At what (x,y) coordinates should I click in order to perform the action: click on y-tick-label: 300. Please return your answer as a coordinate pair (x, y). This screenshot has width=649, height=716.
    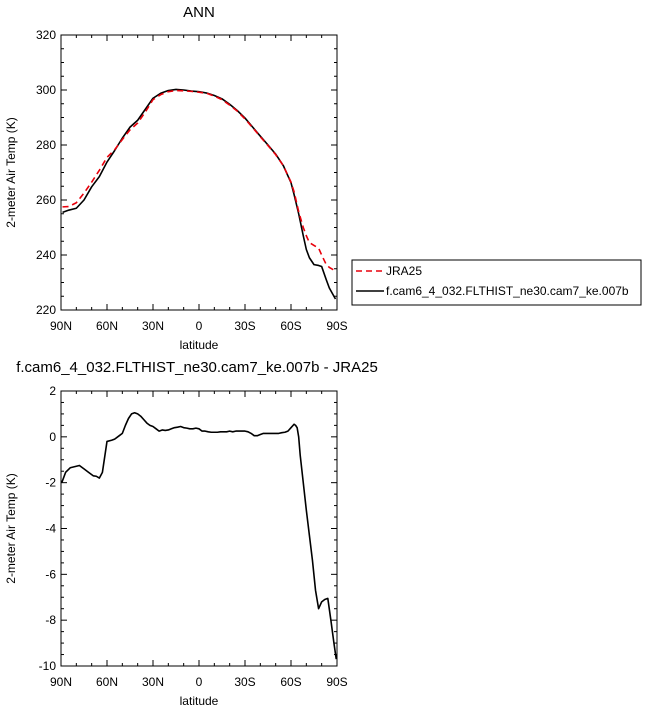
    Looking at the image, I should click on (46, 90).